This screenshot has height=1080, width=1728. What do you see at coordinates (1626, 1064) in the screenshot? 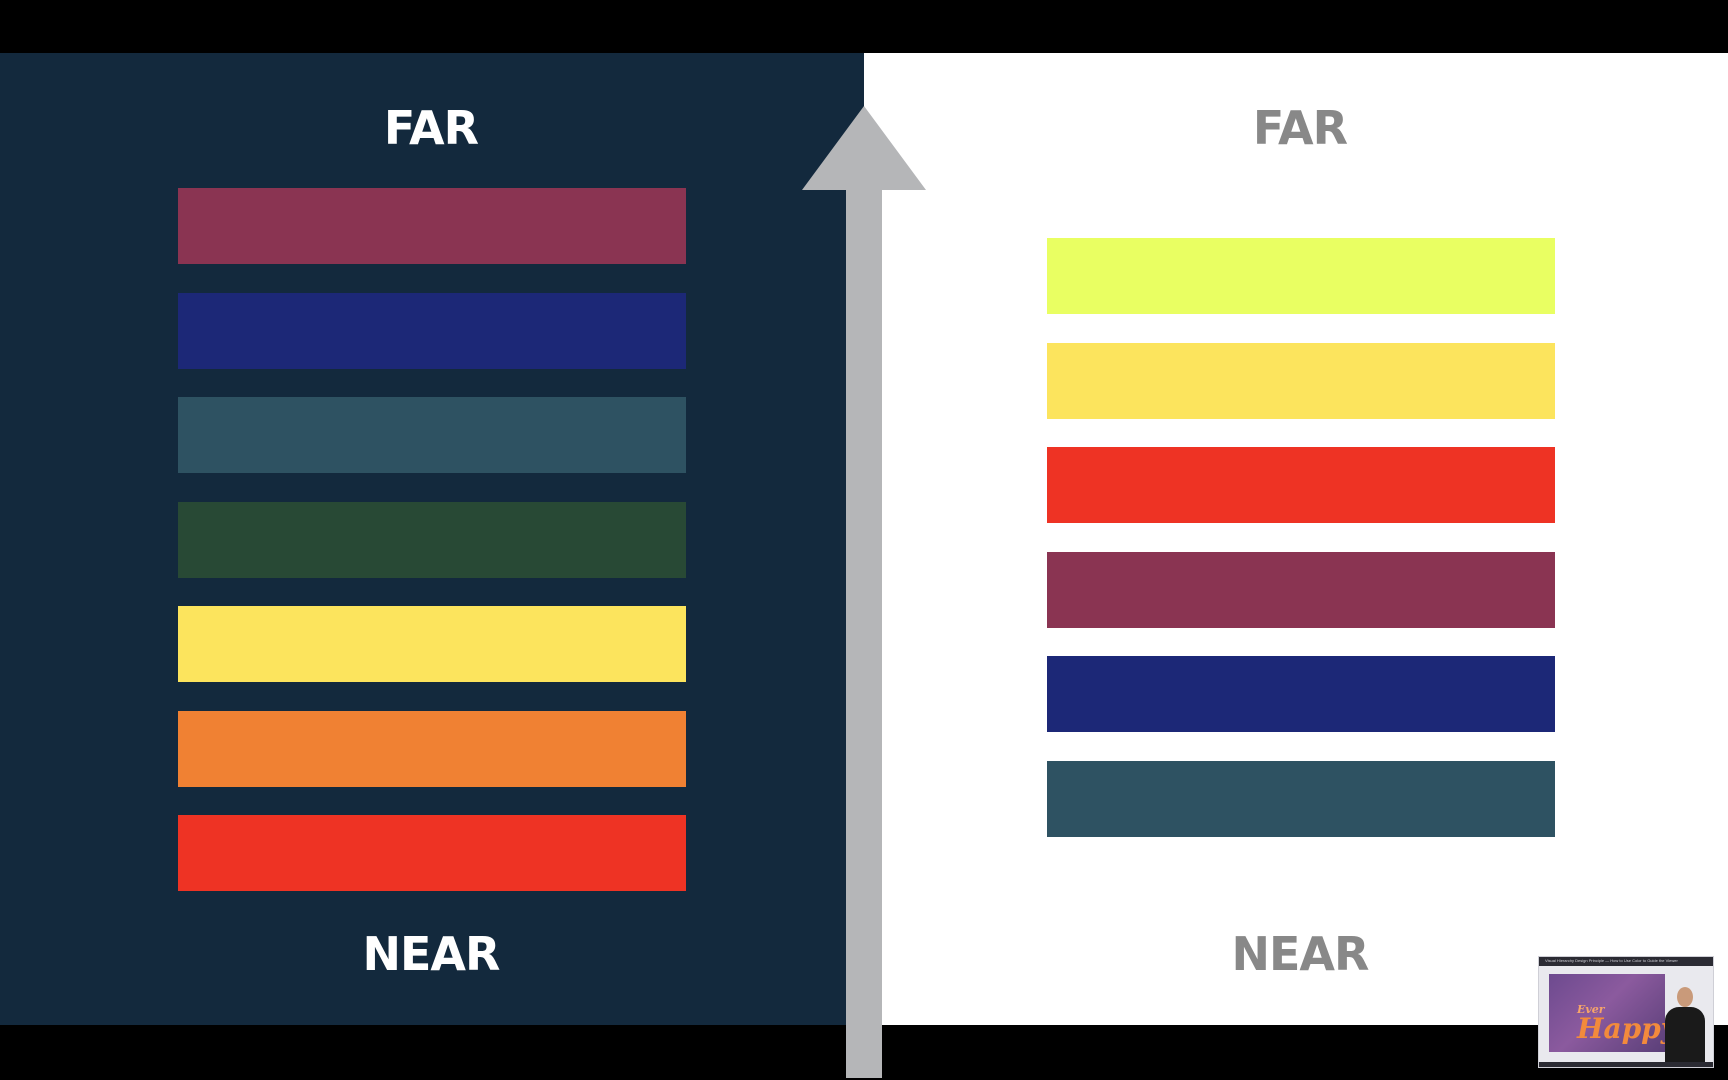
I see `thumbnail-controls-bar` at bounding box center [1626, 1064].